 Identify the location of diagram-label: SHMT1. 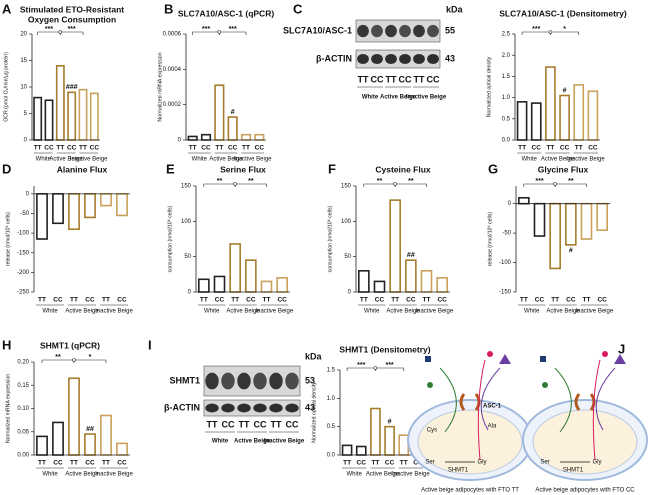
(458, 471).